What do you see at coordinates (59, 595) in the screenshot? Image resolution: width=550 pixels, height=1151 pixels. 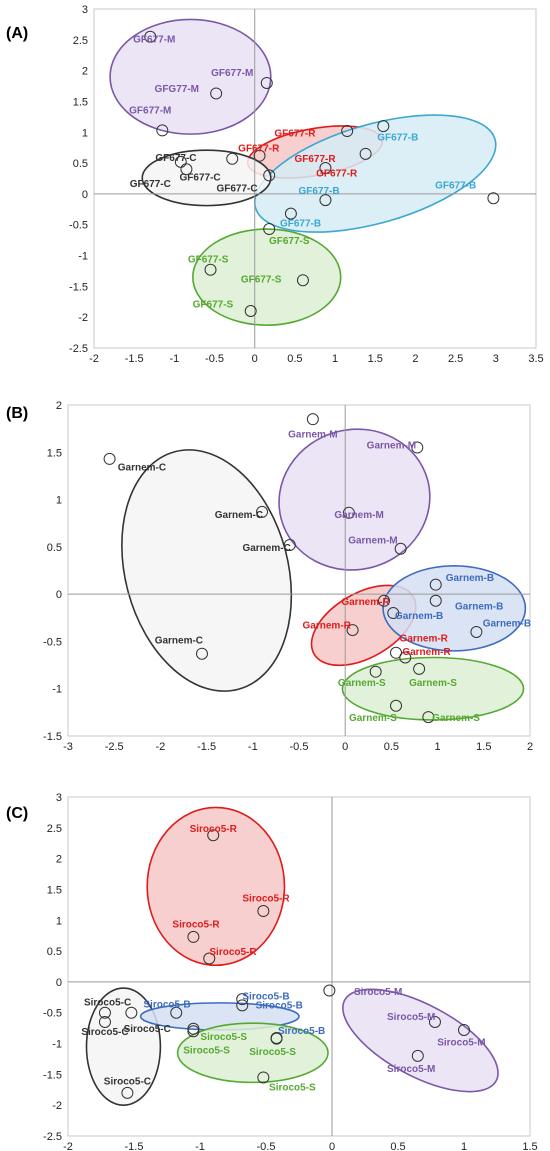 I see `y-tick-label: 0` at bounding box center [59, 595].